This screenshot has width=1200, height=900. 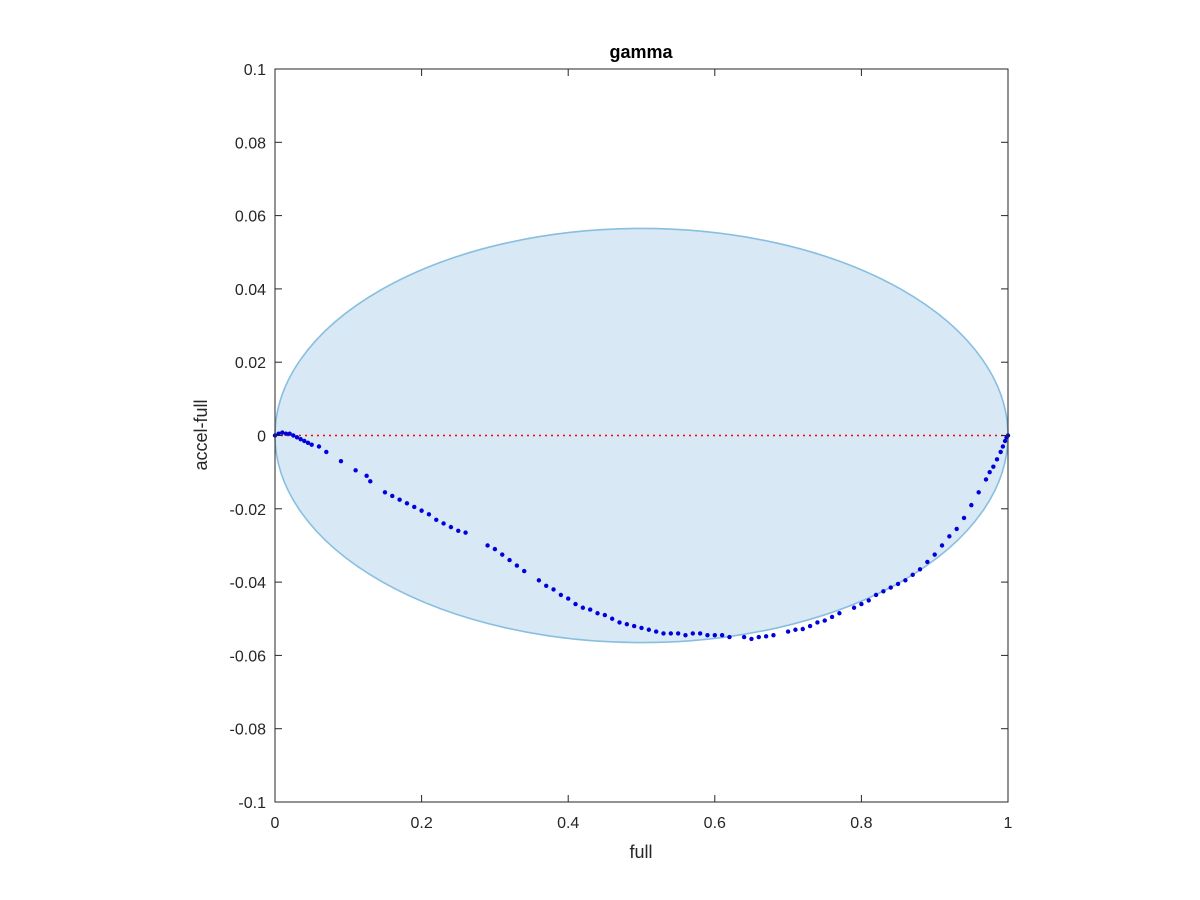 I want to click on y-tick-label: 0.06, so click(x=250, y=217).